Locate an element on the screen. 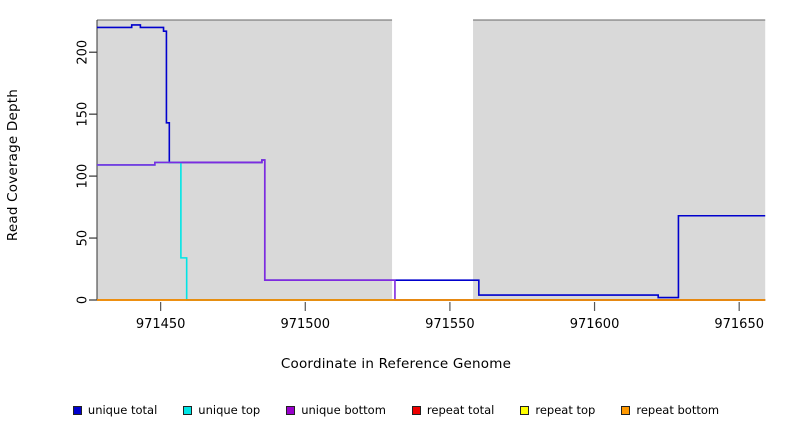  x-tick-label: 971500 is located at coordinates (305, 323).